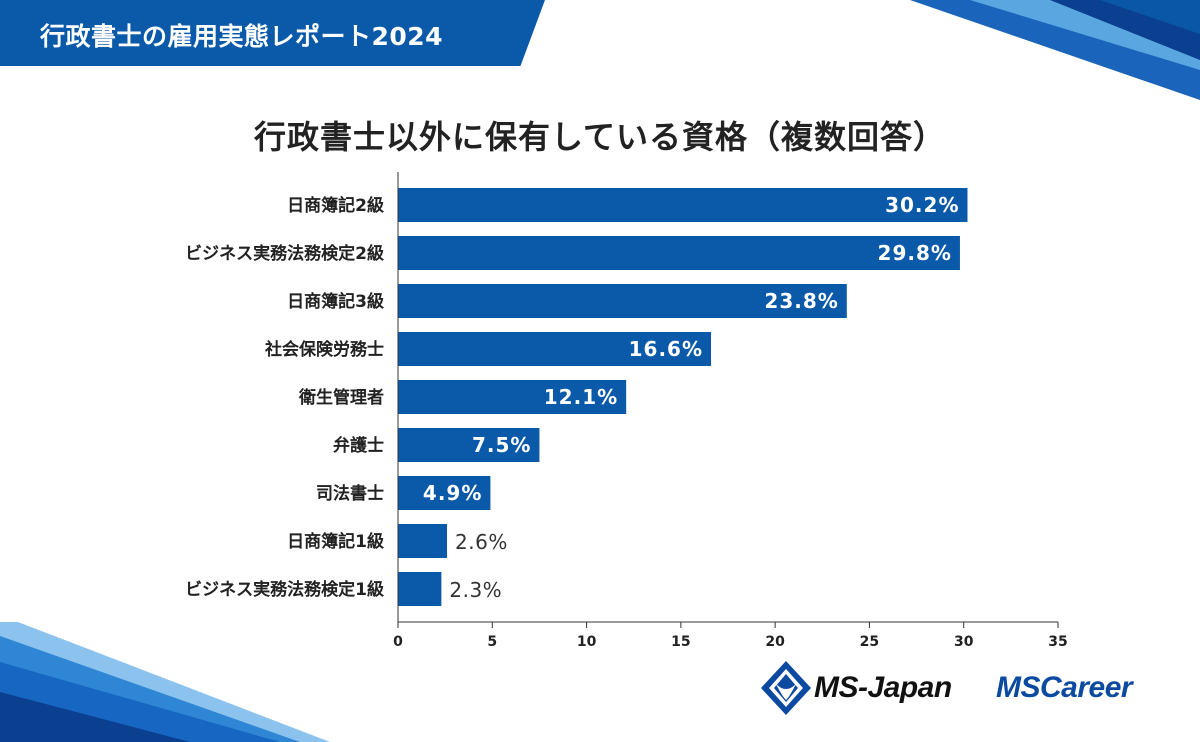 The width and height of the screenshot is (1200, 742). What do you see at coordinates (1055, 50) in the screenshot?
I see `decorative-stripes-top-right` at bounding box center [1055, 50].